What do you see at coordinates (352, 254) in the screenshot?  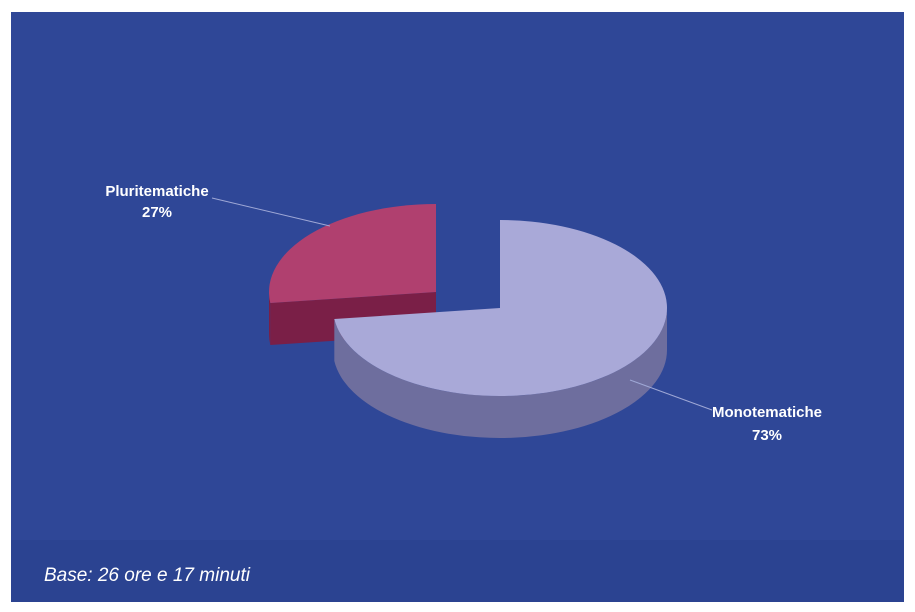 I see `slice-top-pluritematiche` at bounding box center [352, 254].